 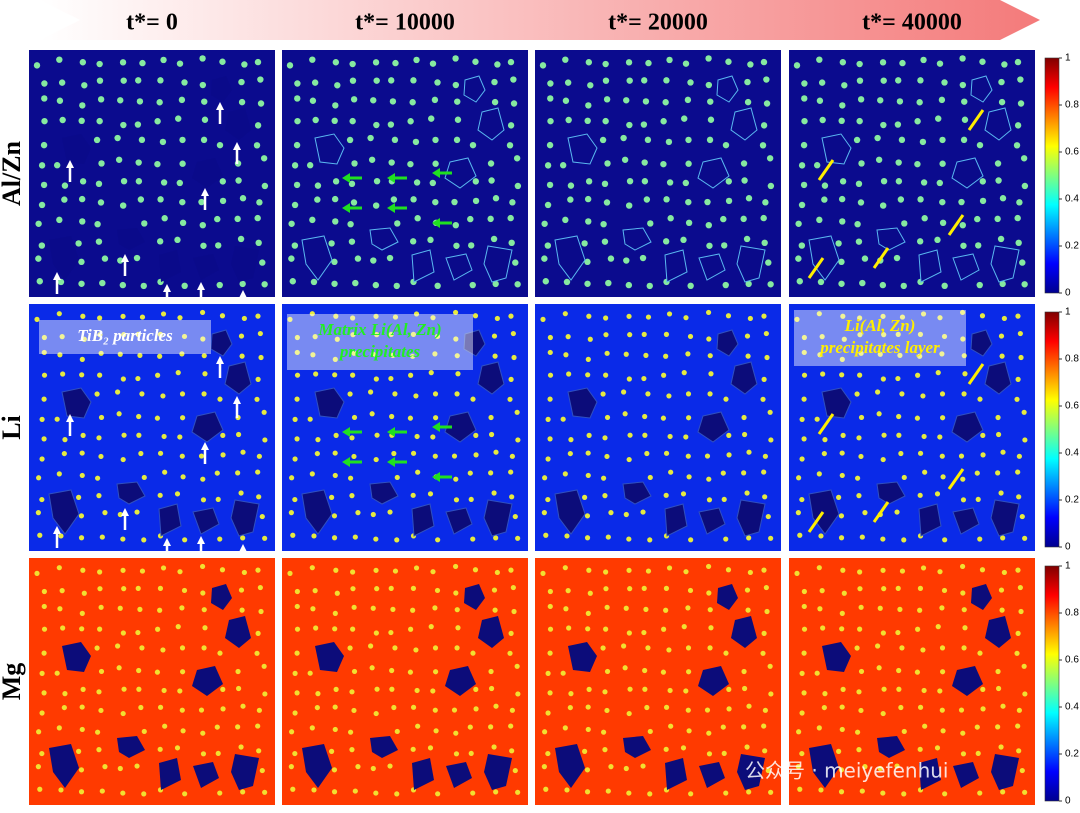 What do you see at coordinates (658, 427) in the screenshot?
I see `panel` at bounding box center [658, 427].